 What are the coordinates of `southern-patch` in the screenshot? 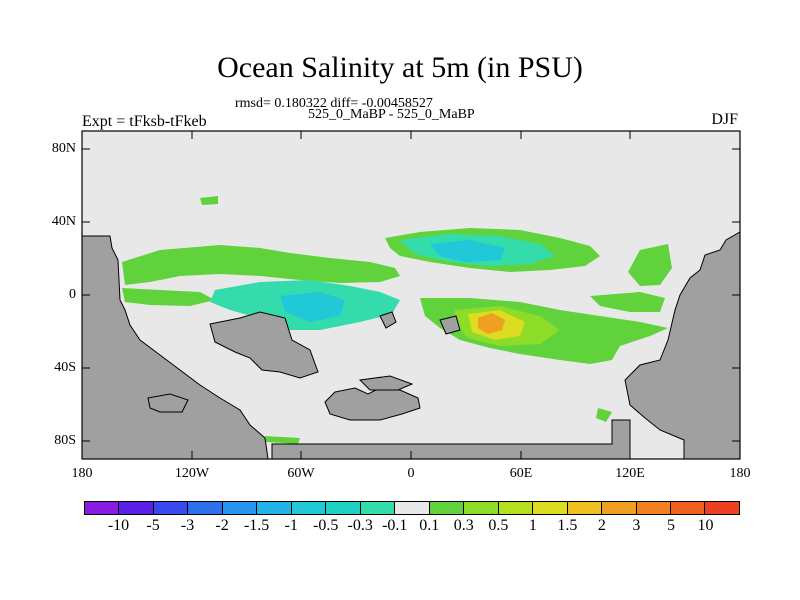 It's located at (604, 415).